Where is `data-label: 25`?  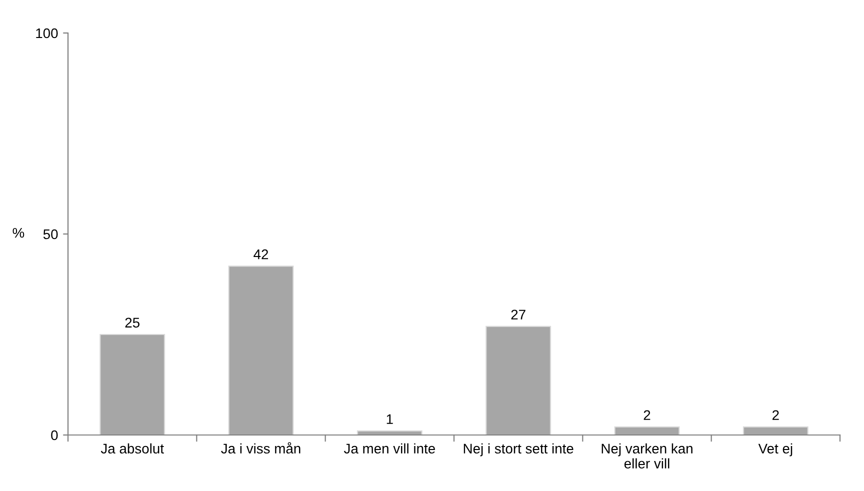 data-label: 25 is located at coordinates (132, 323).